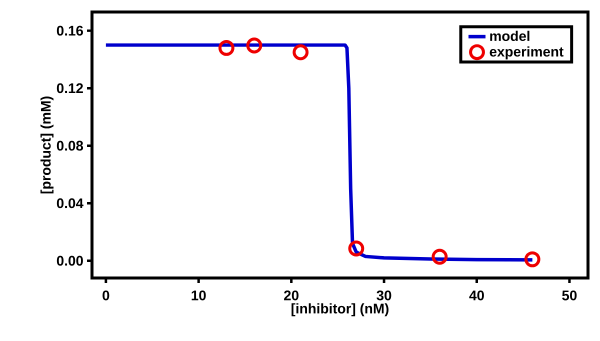 This screenshot has width=600, height=341. What do you see at coordinates (70, 145) in the screenshot?
I see `y-tick-label: 0.08` at bounding box center [70, 145].